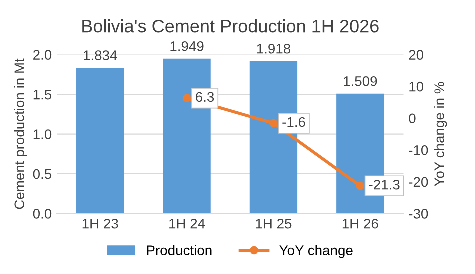 Image resolution: width=475 pixels, height=274 pixels. I want to click on x-tick-label: 1H 24, so click(188, 223).